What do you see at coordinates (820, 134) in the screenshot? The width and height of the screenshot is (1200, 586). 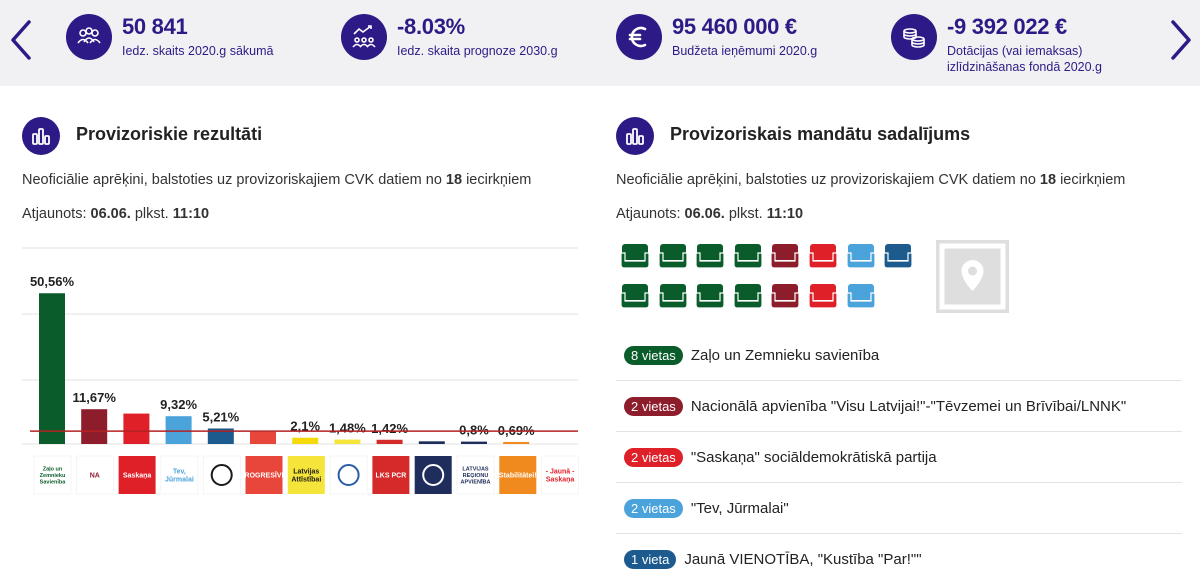 I see `mandates-title: Provizoriskais mandātu sadalījums` at bounding box center [820, 134].